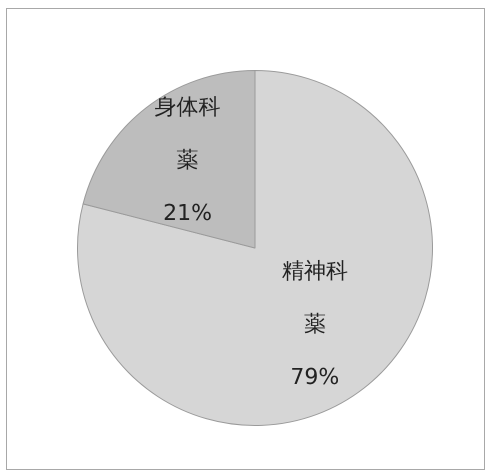 The image size is (489, 475). What do you see at coordinates (187, 133) in the screenshot?
I see `category-label: 身体科薬` at bounding box center [187, 133].